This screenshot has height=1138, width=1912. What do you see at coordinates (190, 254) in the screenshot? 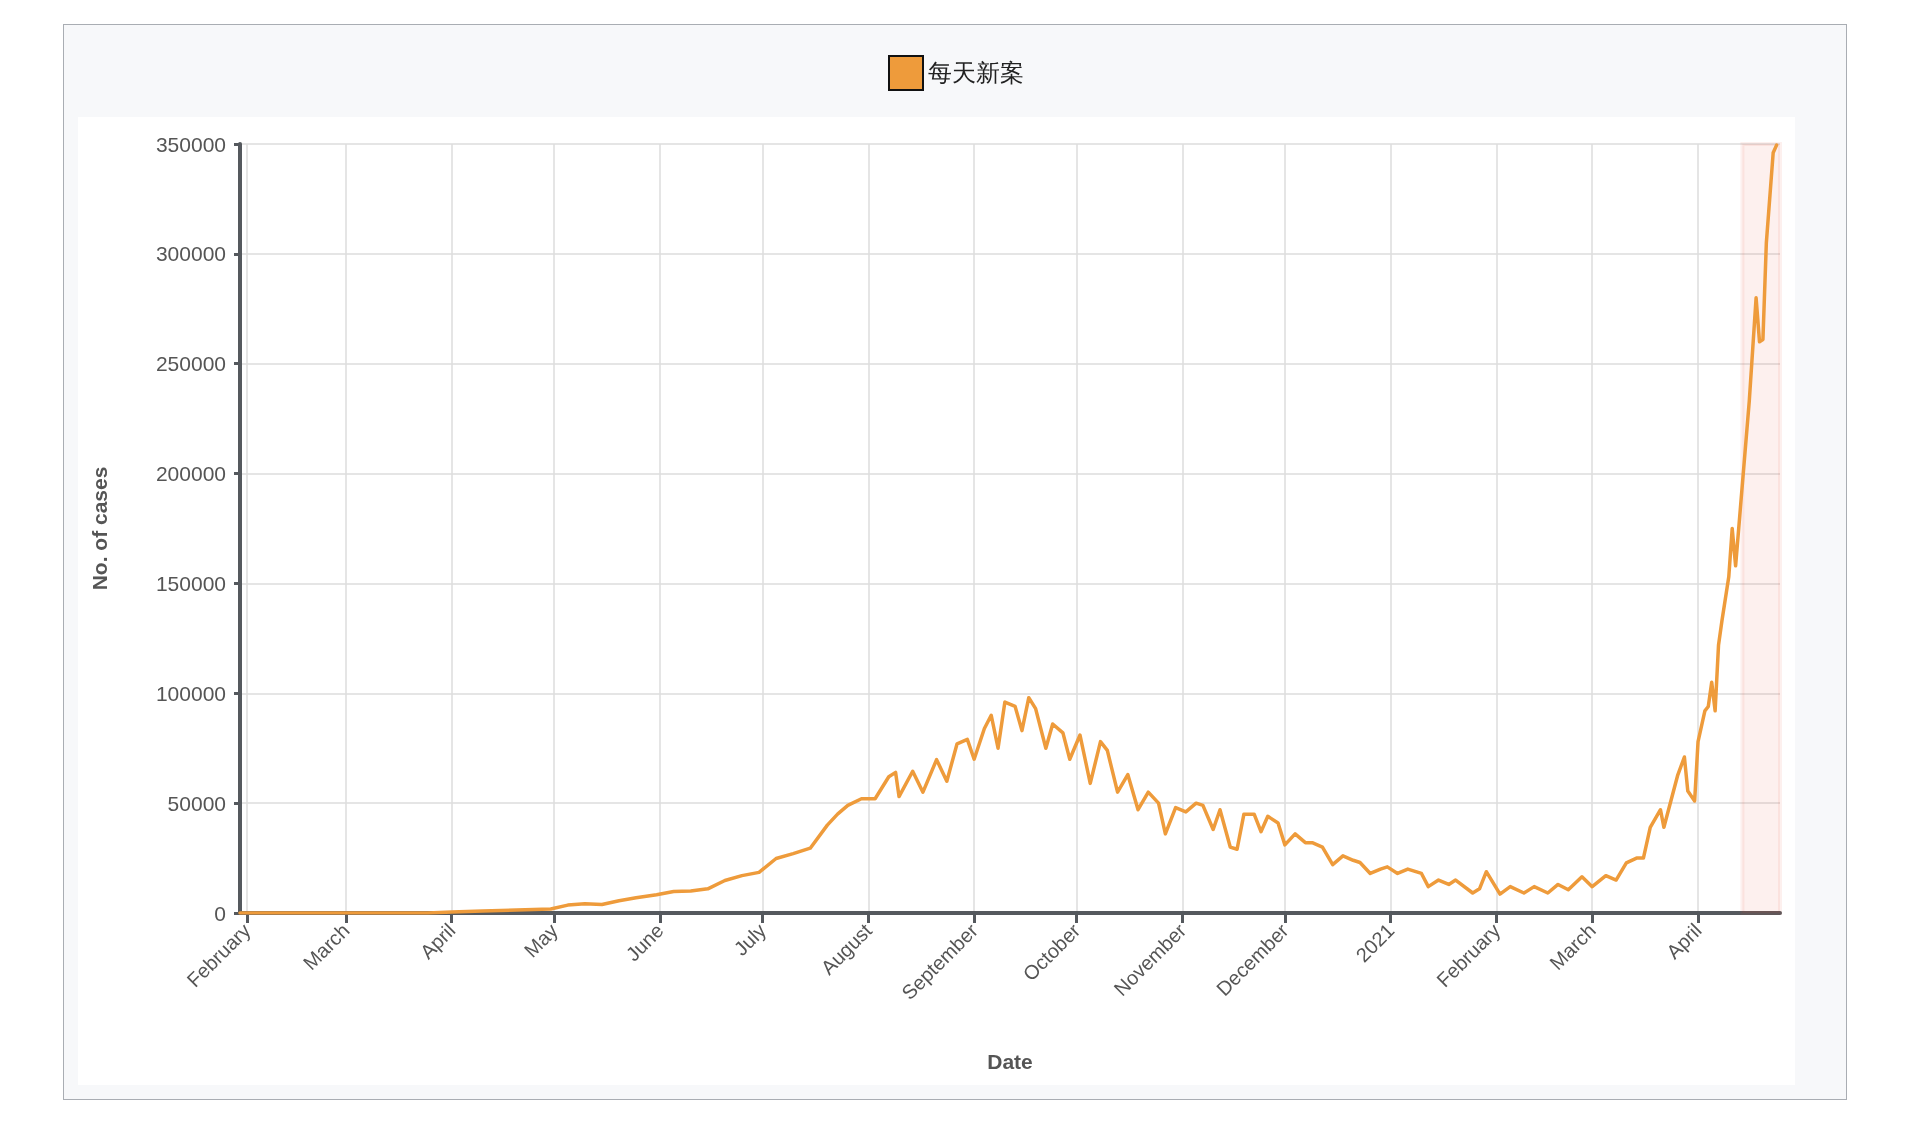
I see `y-tick-label: 300000` at bounding box center [190, 254].